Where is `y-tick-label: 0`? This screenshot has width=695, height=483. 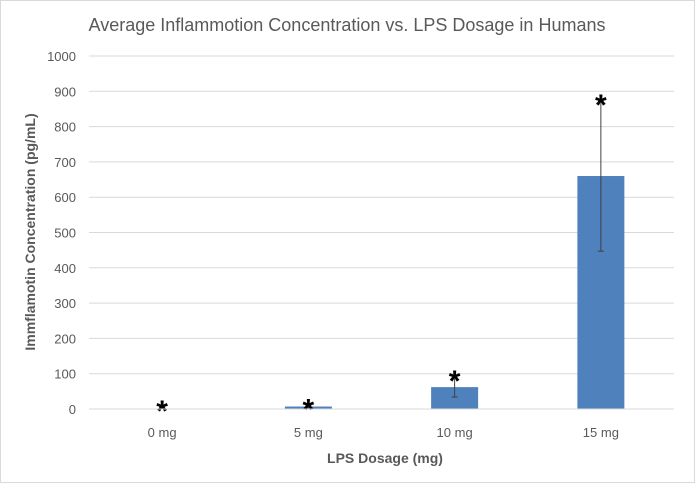
y-tick-label: 0 is located at coordinates (72, 409).